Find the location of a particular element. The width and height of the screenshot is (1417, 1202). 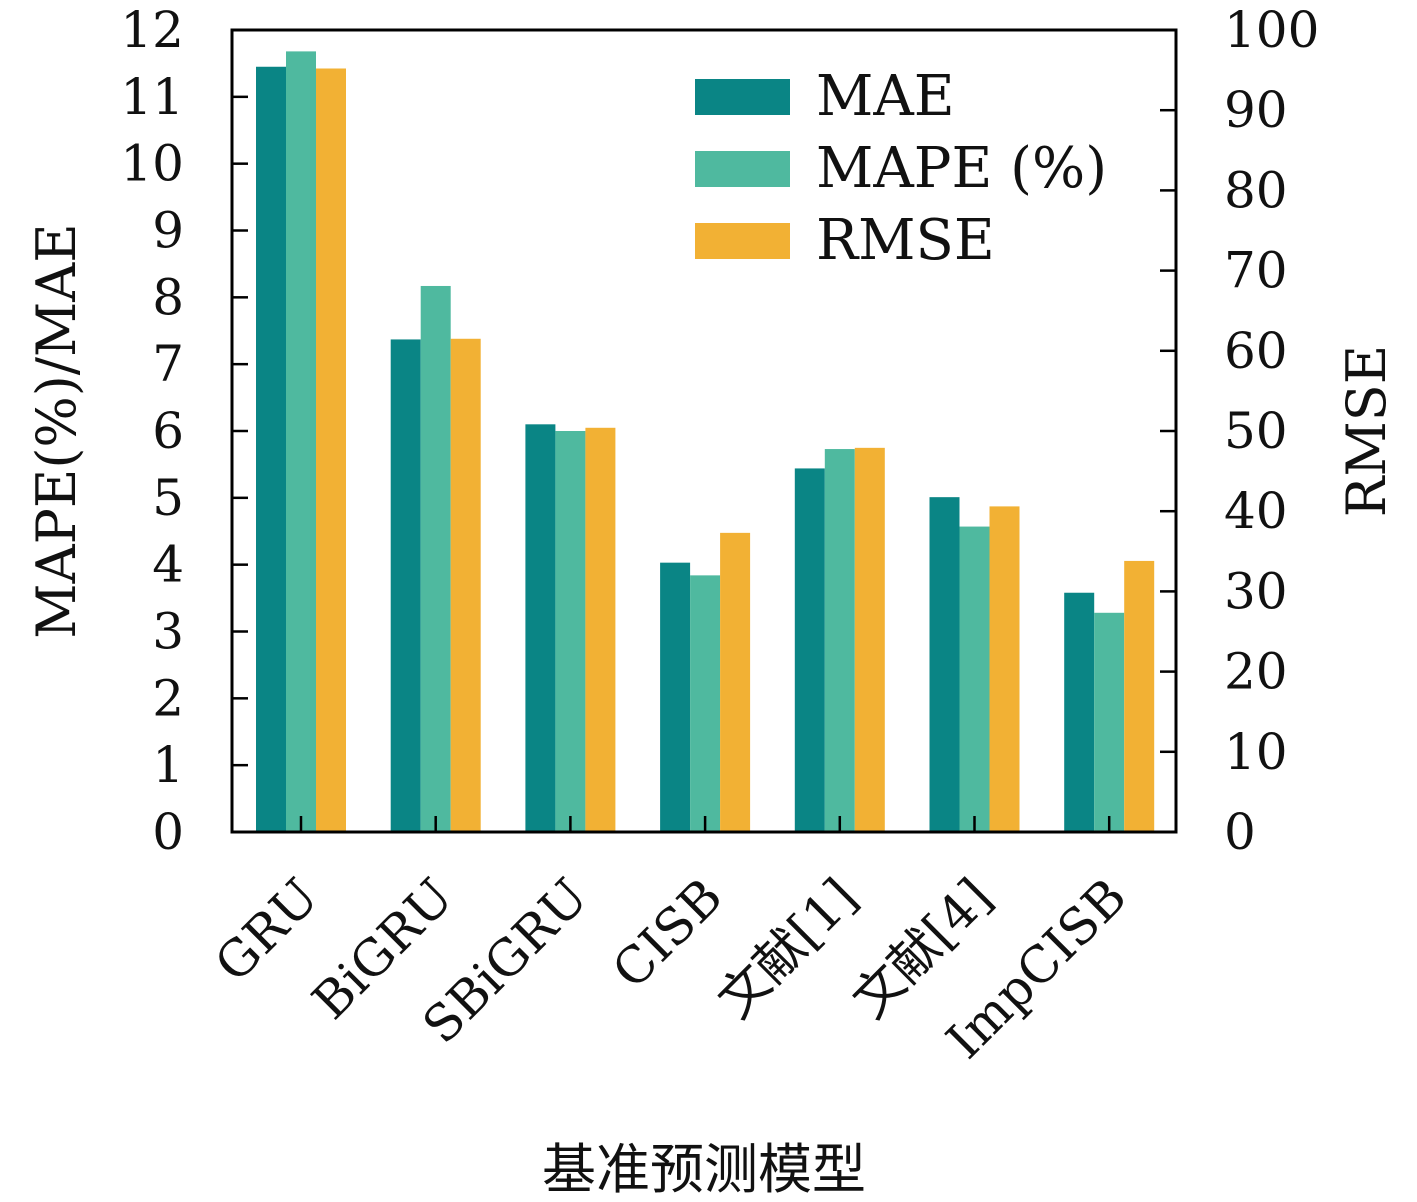

legend-label-0: MAE is located at coordinates (885, 96).